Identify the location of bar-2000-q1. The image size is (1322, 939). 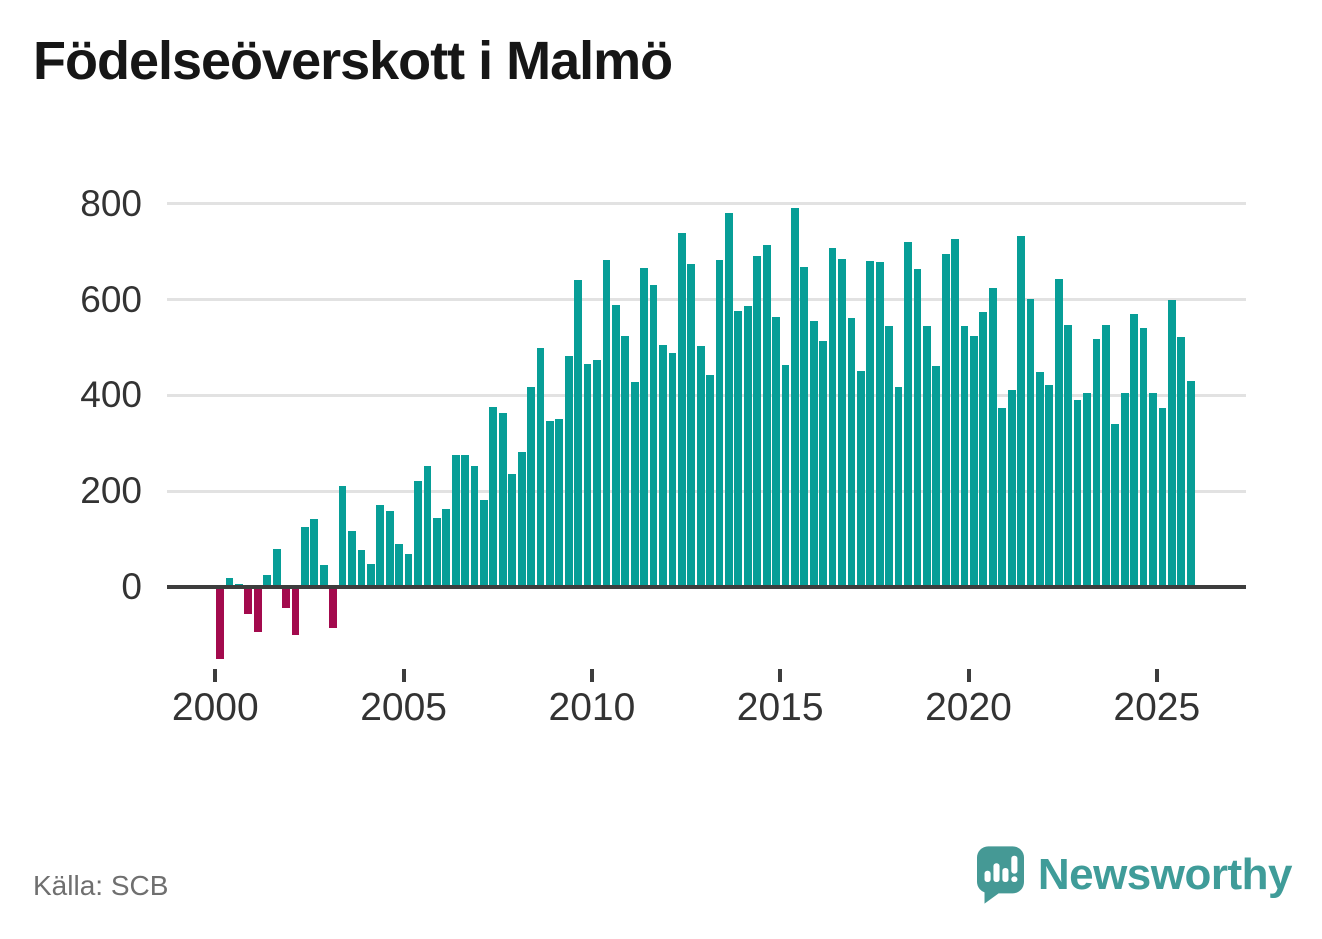
(220, 624).